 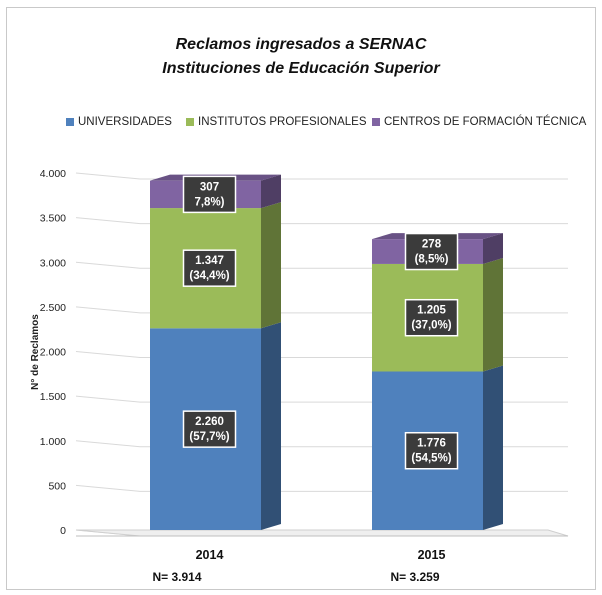 I want to click on y-tick-label: 4.000, so click(x=53, y=174).